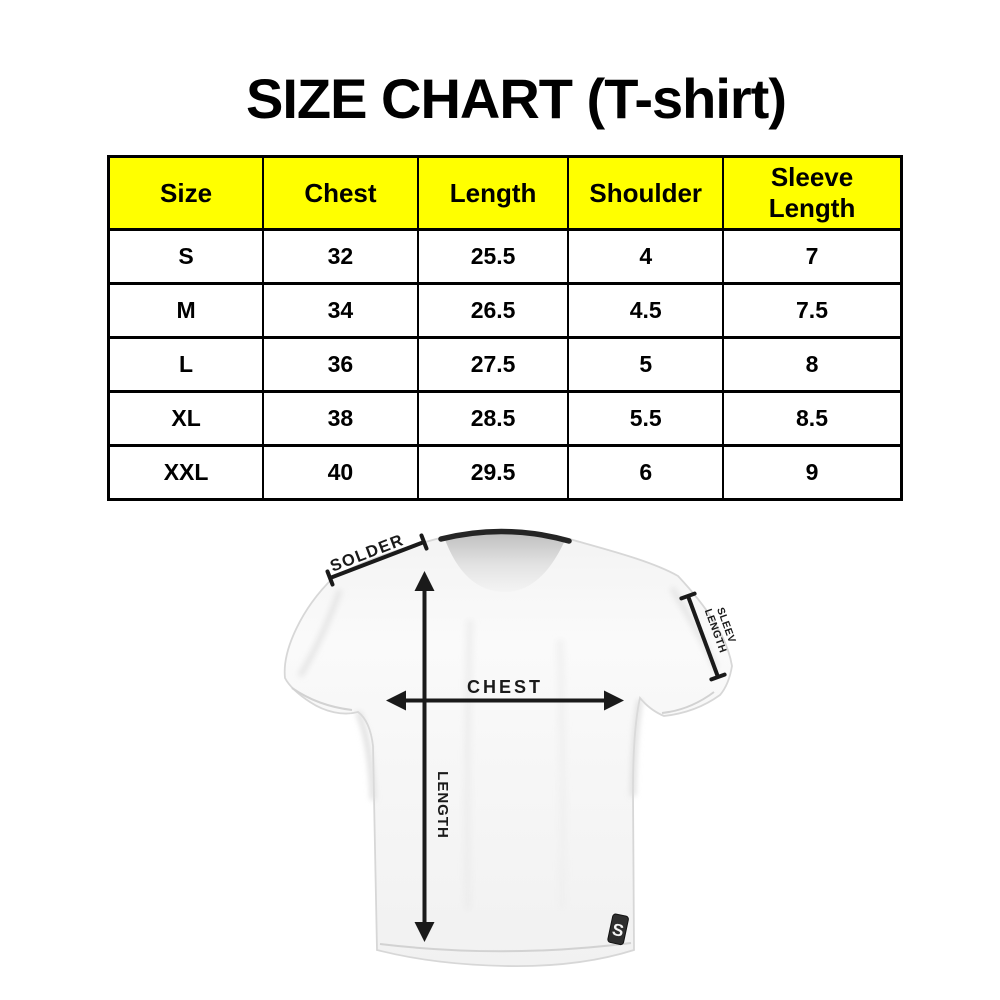 The image size is (1000, 1000). I want to click on hem-stitch-line, so click(505, 947).